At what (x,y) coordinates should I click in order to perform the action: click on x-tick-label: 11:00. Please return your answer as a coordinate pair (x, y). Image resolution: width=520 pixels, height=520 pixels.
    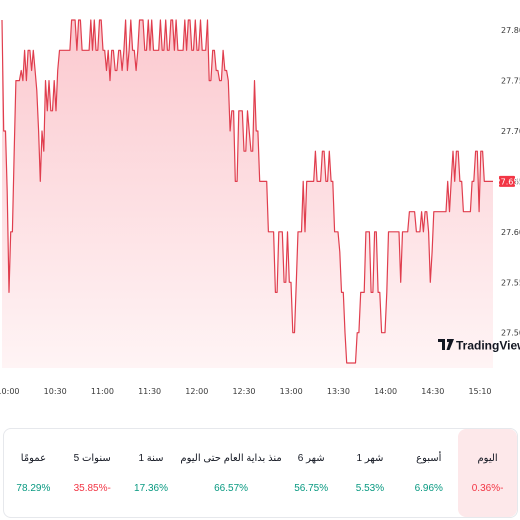
    Looking at the image, I should click on (102, 391).